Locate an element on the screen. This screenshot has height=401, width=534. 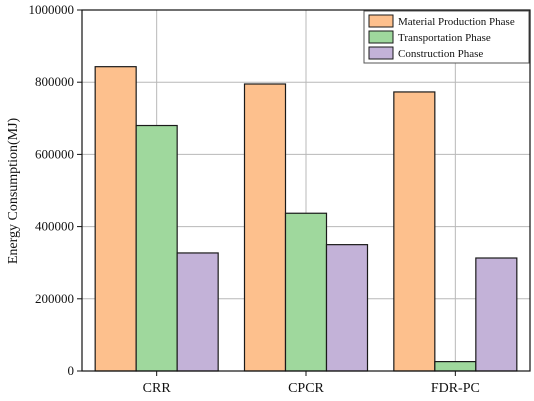
x-tick-label: CPCR is located at coordinates (306, 388).